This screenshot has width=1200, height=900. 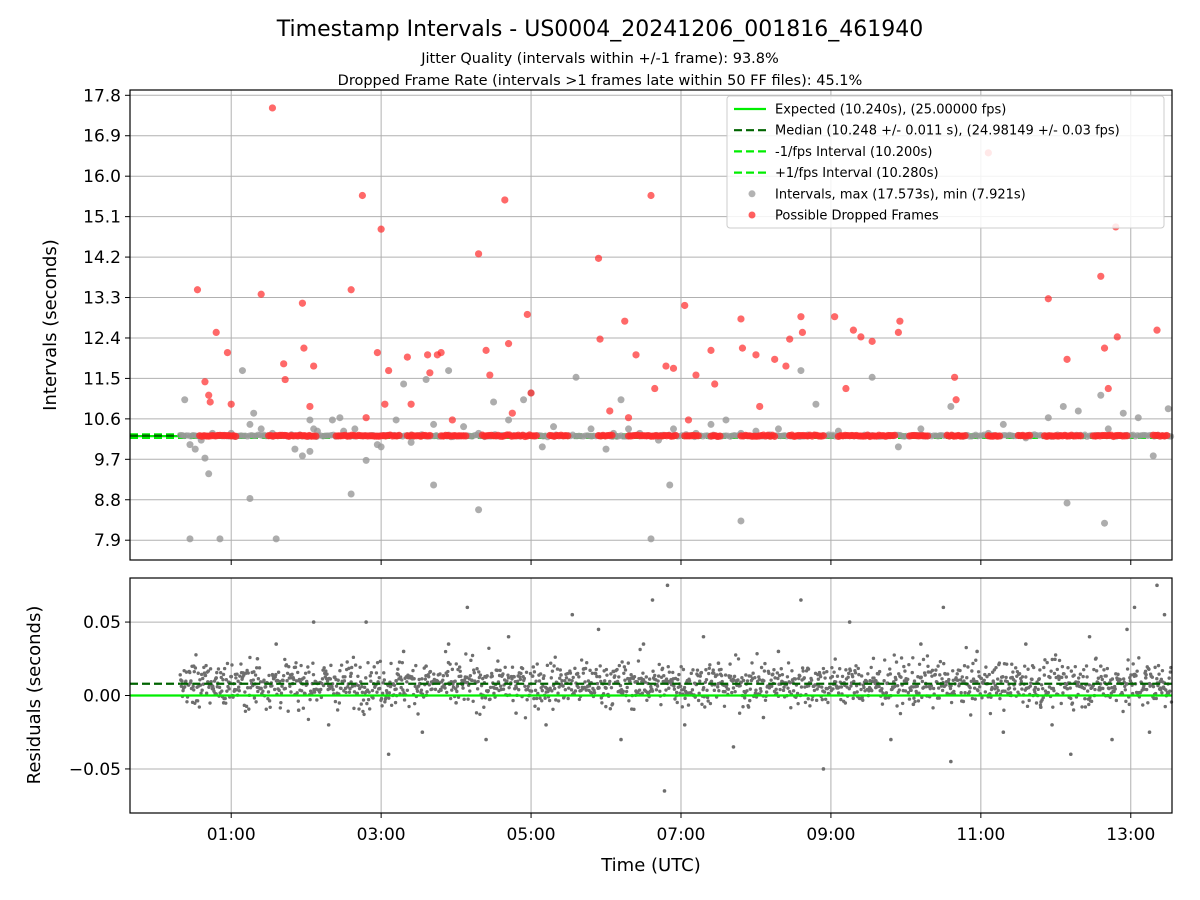 What do you see at coordinates (34, 695) in the screenshot?
I see `residuals-y-axis-label: Residuals (seconds)` at bounding box center [34, 695].